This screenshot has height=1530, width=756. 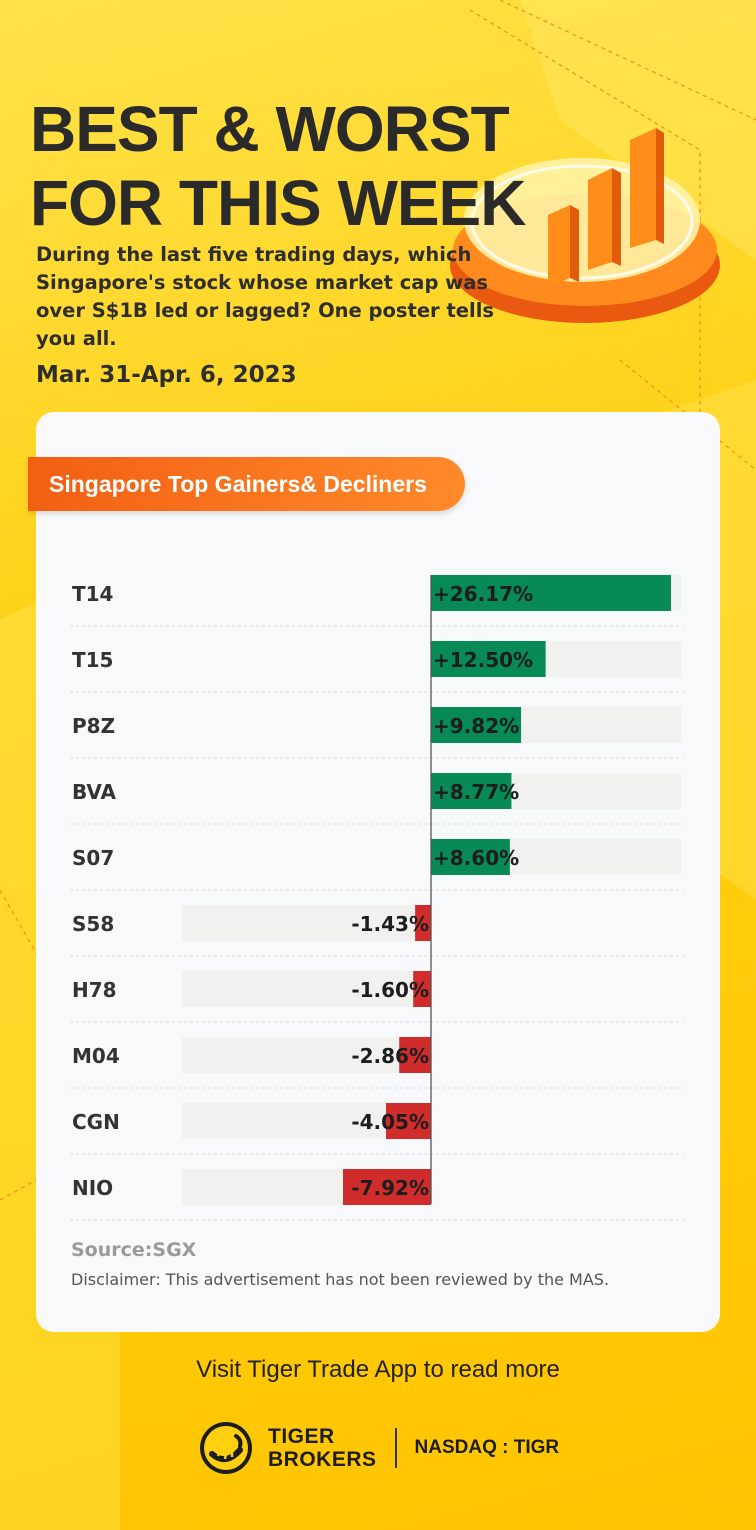 What do you see at coordinates (278, 203) in the screenshot?
I see `title-line-2: FOR THIS WEEK` at bounding box center [278, 203].